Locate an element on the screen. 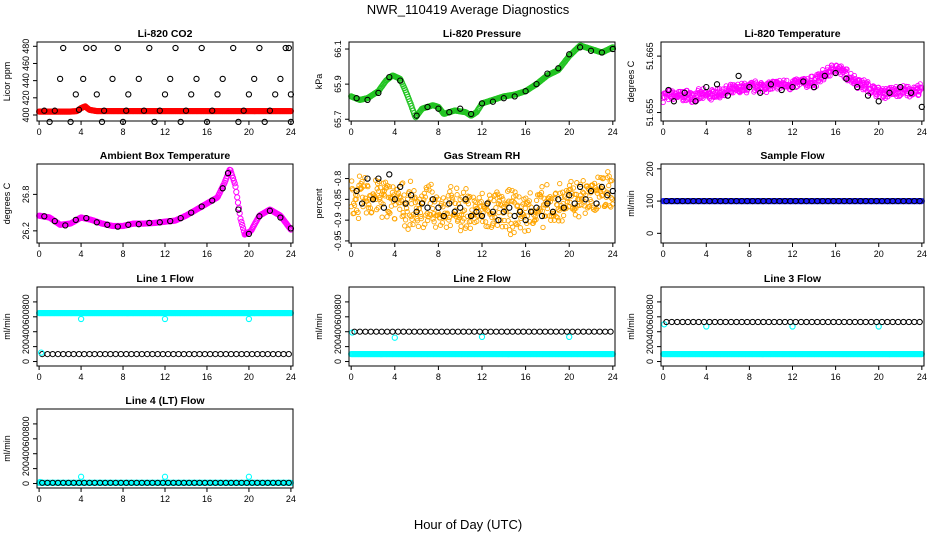 This screenshot has width=936, height=540. x-tick-label: 16 is located at coordinates (526, 377).